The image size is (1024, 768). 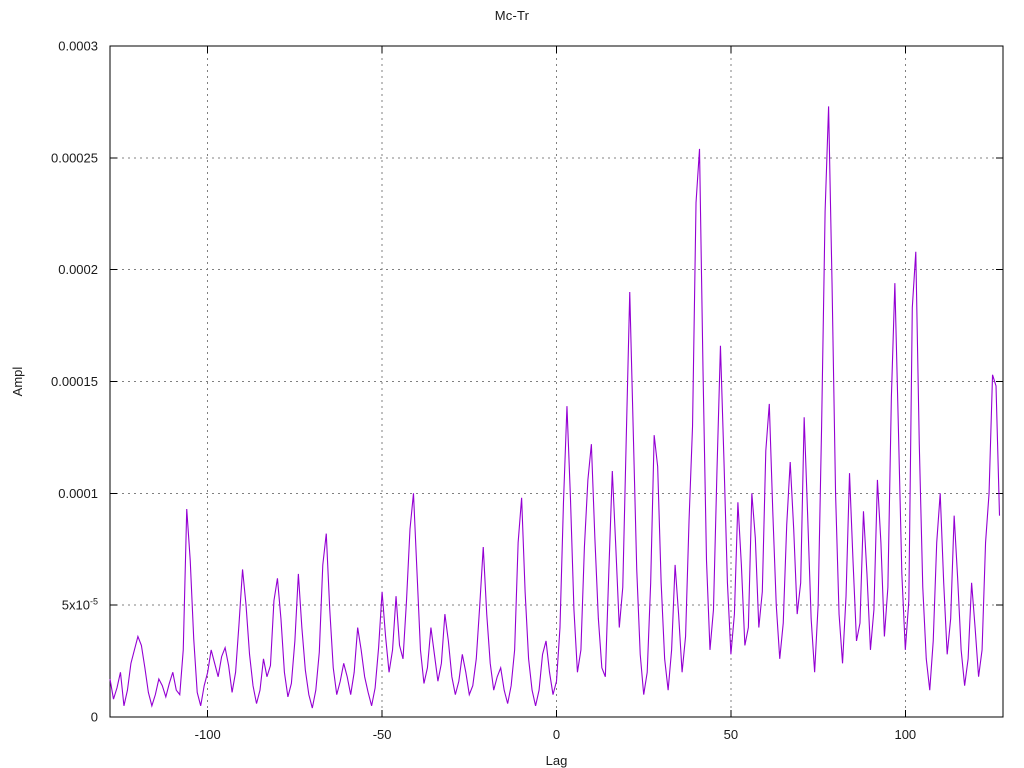 What do you see at coordinates (17, 382) in the screenshot?
I see `y-axis-title: Ampl` at bounding box center [17, 382].